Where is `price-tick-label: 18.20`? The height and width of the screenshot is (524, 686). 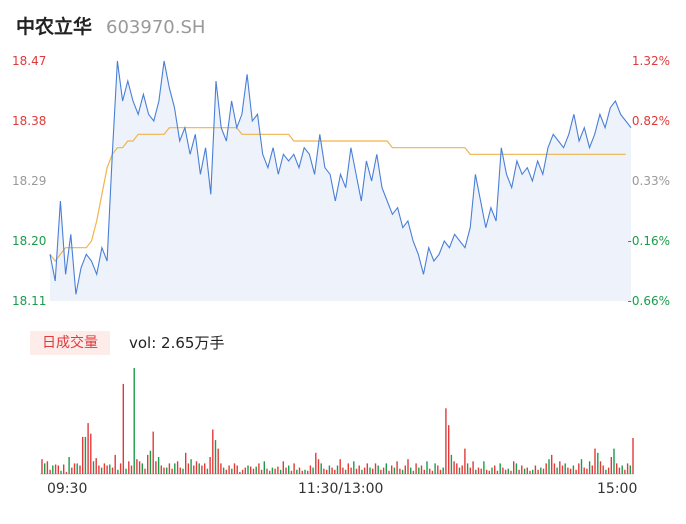
price-tick-label: 18.20 is located at coordinates (29, 241).